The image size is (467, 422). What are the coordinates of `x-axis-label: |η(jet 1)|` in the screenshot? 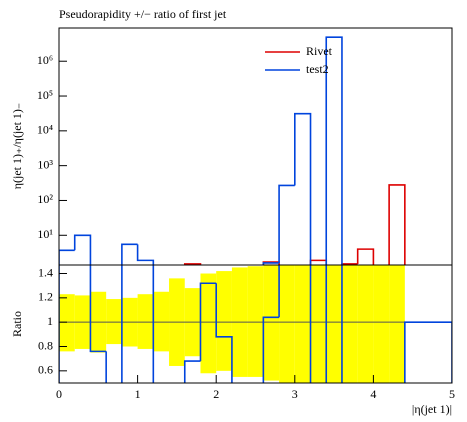 It's located at (432, 409).